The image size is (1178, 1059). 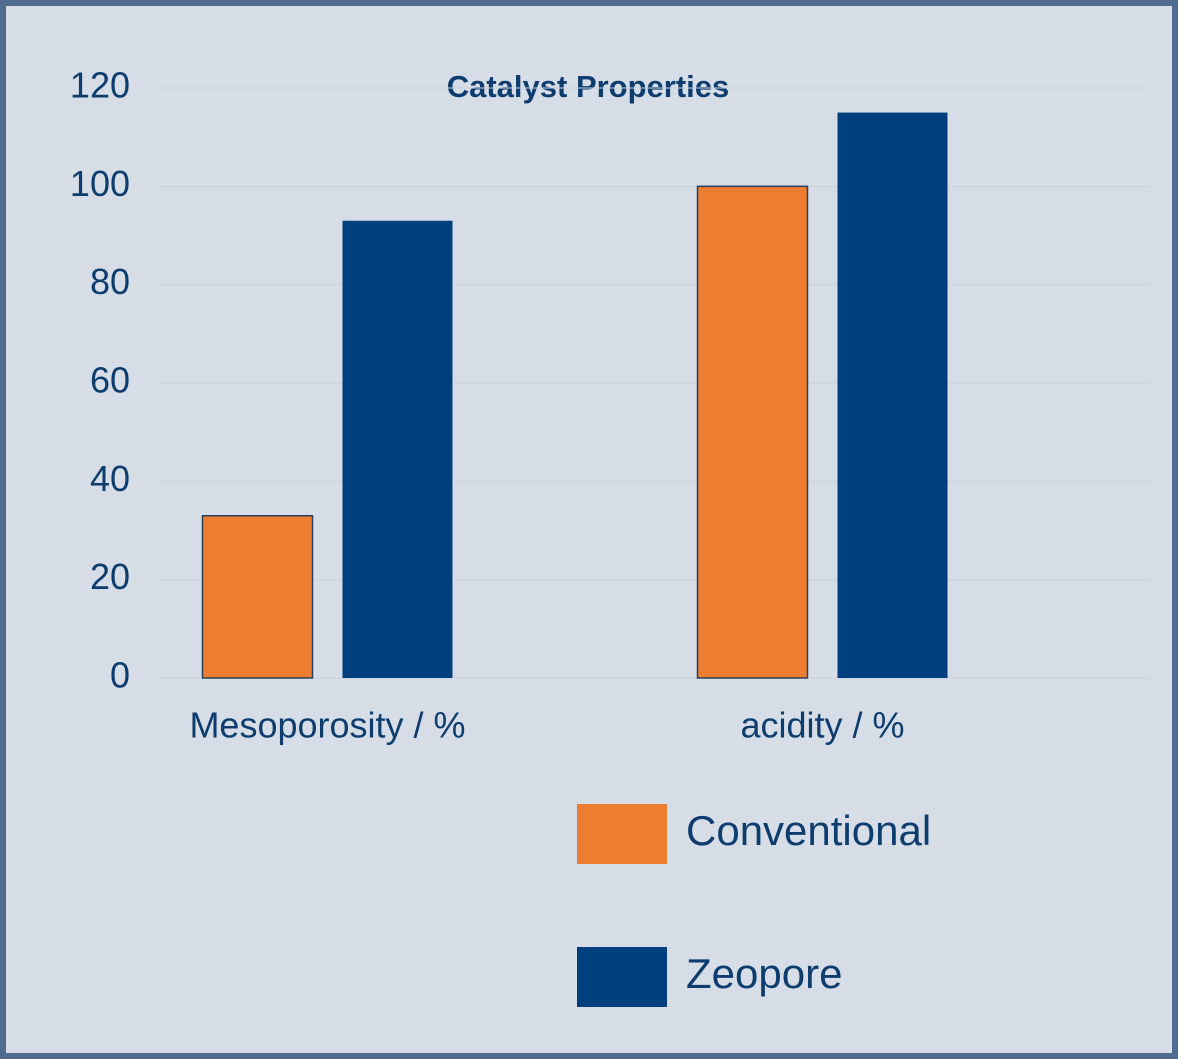 What do you see at coordinates (808, 830) in the screenshot?
I see `legend-label: Conventional` at bounding box center [808, 830].